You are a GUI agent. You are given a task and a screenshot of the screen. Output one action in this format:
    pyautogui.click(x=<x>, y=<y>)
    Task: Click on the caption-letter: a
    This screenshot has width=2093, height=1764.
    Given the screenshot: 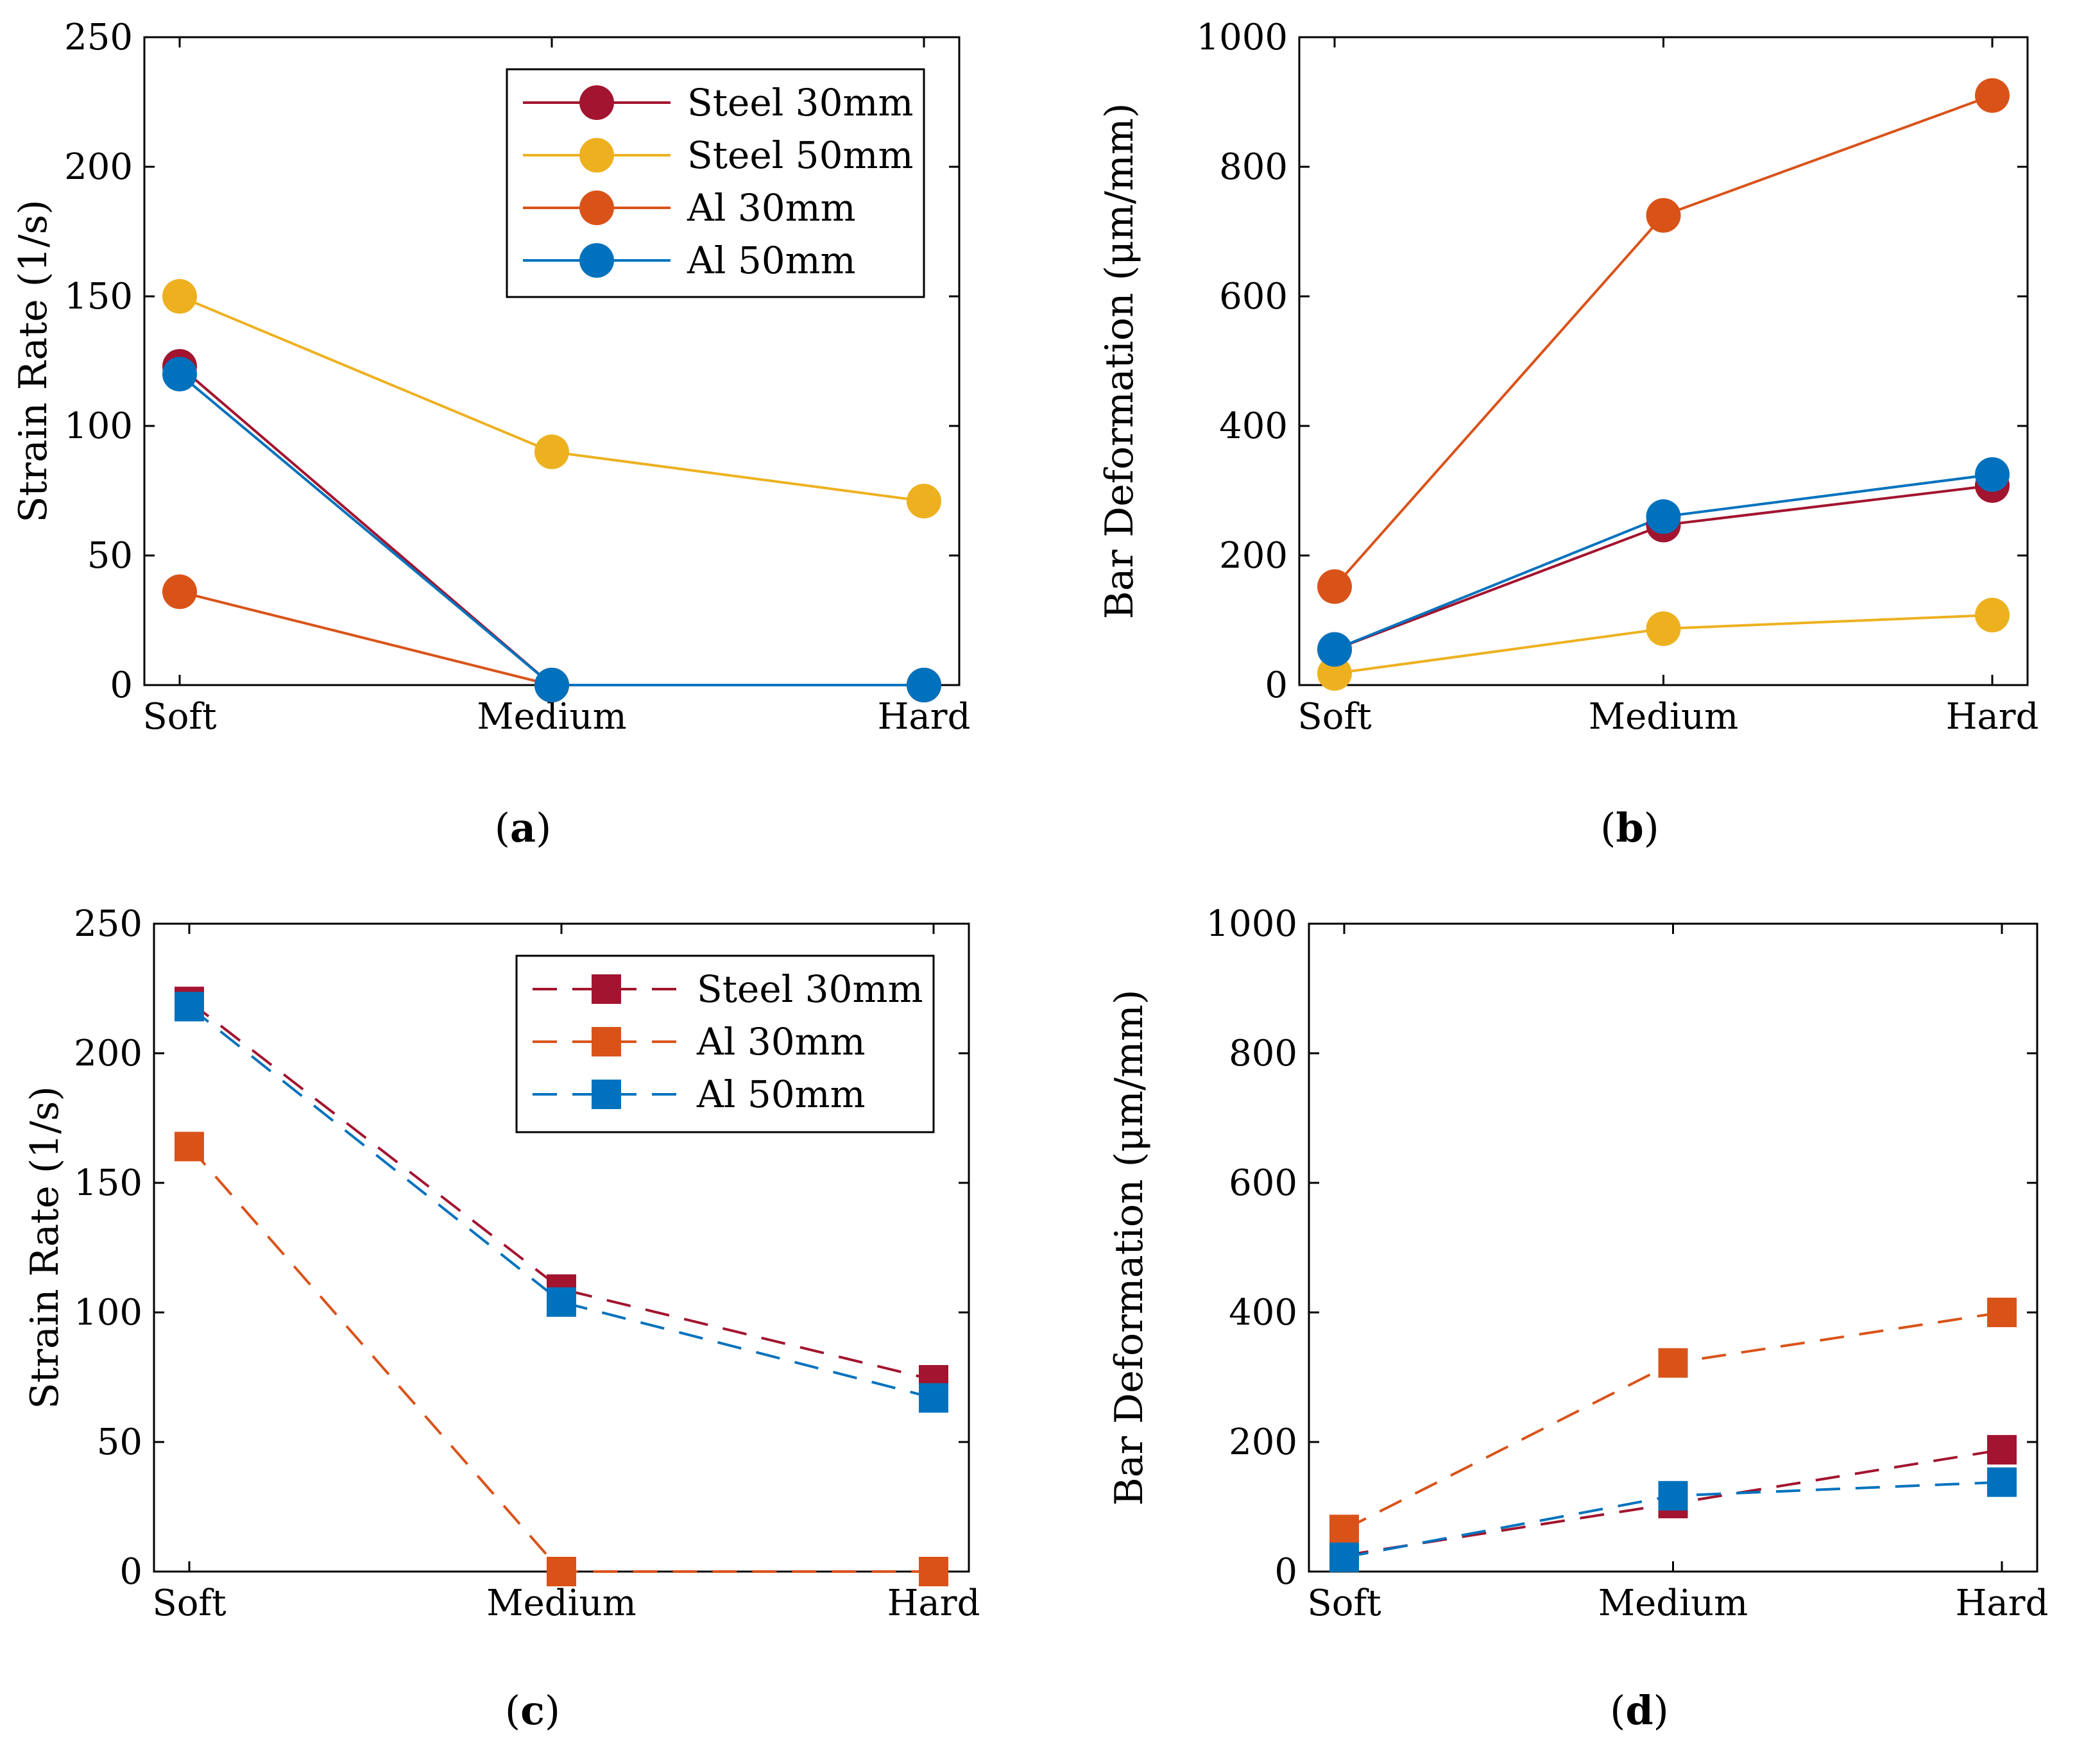 What is the action you would take?
    pyautogui.click(x=523, y=827)
    